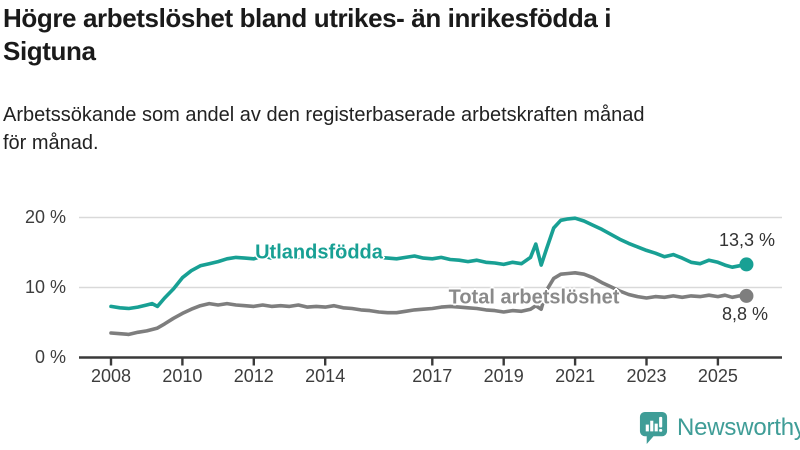 The width and height of the screenshot is (800, 450). What do you see at coordinates (575, 376) in the screenshot?
I see `x-tick-label: 2021` at bounding box center [575, 376].